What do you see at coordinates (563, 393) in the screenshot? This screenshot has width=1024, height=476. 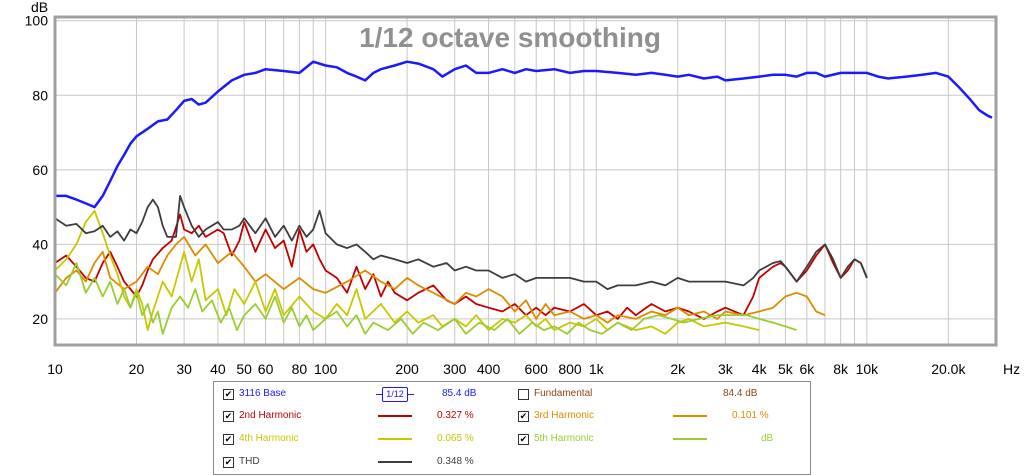 I see `legend-label-fundamental: Fundamental` at bounding box center [563, 393].